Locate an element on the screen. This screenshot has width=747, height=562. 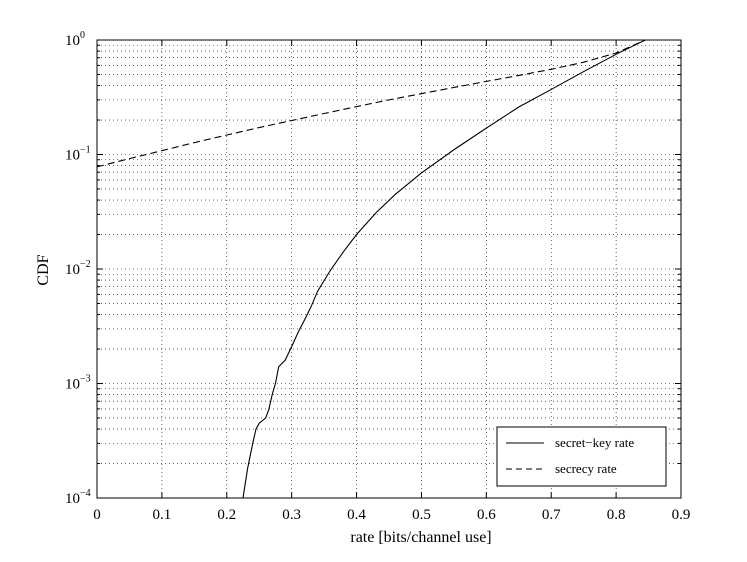
x-tick-labels: 0 0.1 0.2 0.3 0.4 0.5 0.6 0.7 0.8 0.9 is located at coordinates (391, 515).